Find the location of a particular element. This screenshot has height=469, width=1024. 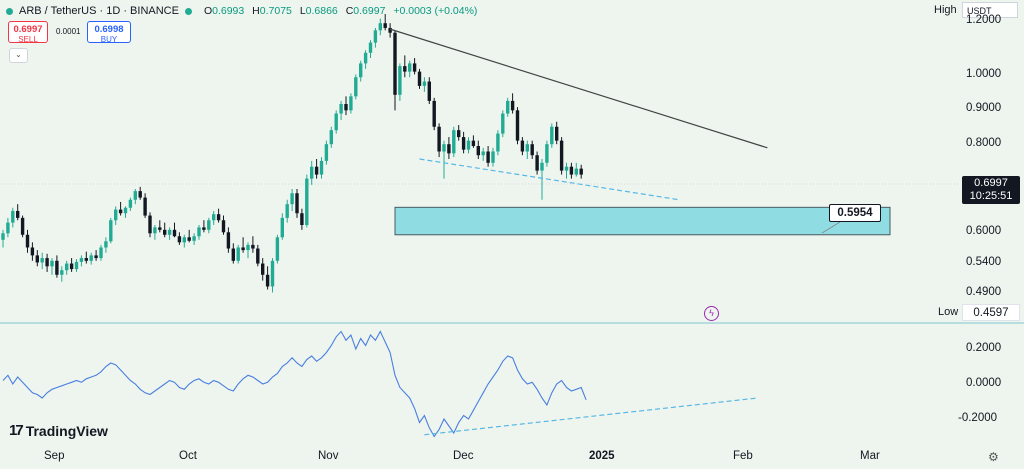

time-tick: Sep is located at coordinates (54, 456).